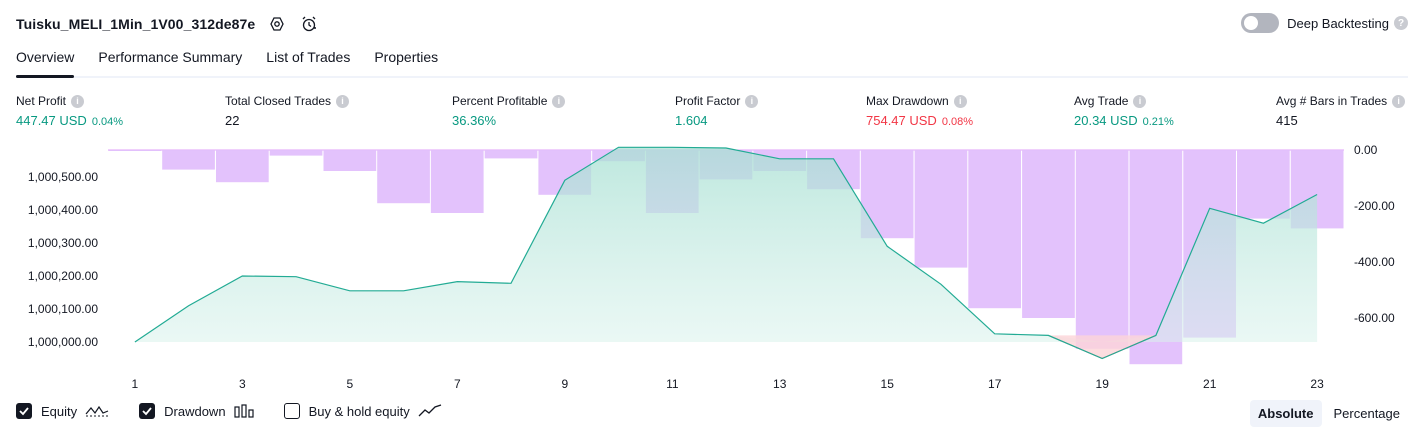  What do you see at coordinates (359, 411) in the screenshot?
I see `legend-label: Buy & hold equity` at bounding box center [359, 411].